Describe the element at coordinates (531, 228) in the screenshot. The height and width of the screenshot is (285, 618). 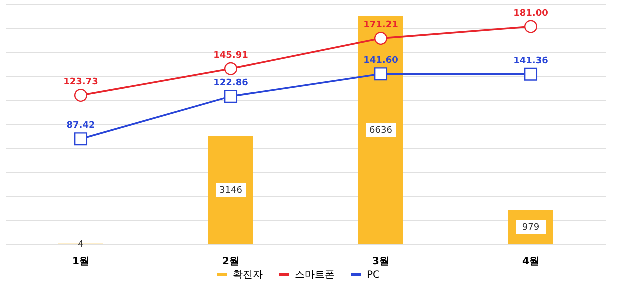
I see `data-label: 979` at that location.